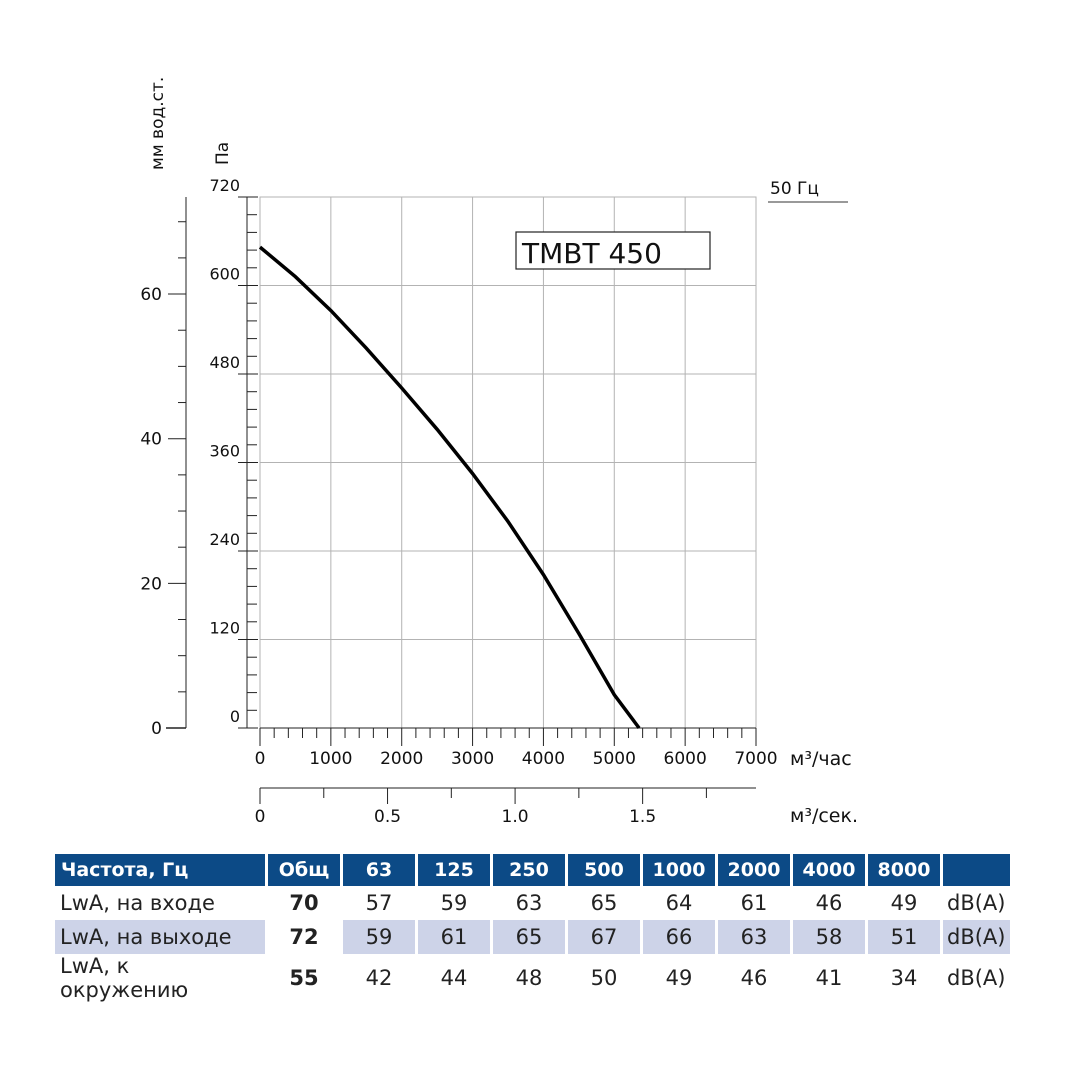 Image resolution: width=1073 pixels, height=1073 pixels. Describe the element at coordinates (755, 759) in the screenshot. I see `x-tick-label-hour: 7000` at that location.